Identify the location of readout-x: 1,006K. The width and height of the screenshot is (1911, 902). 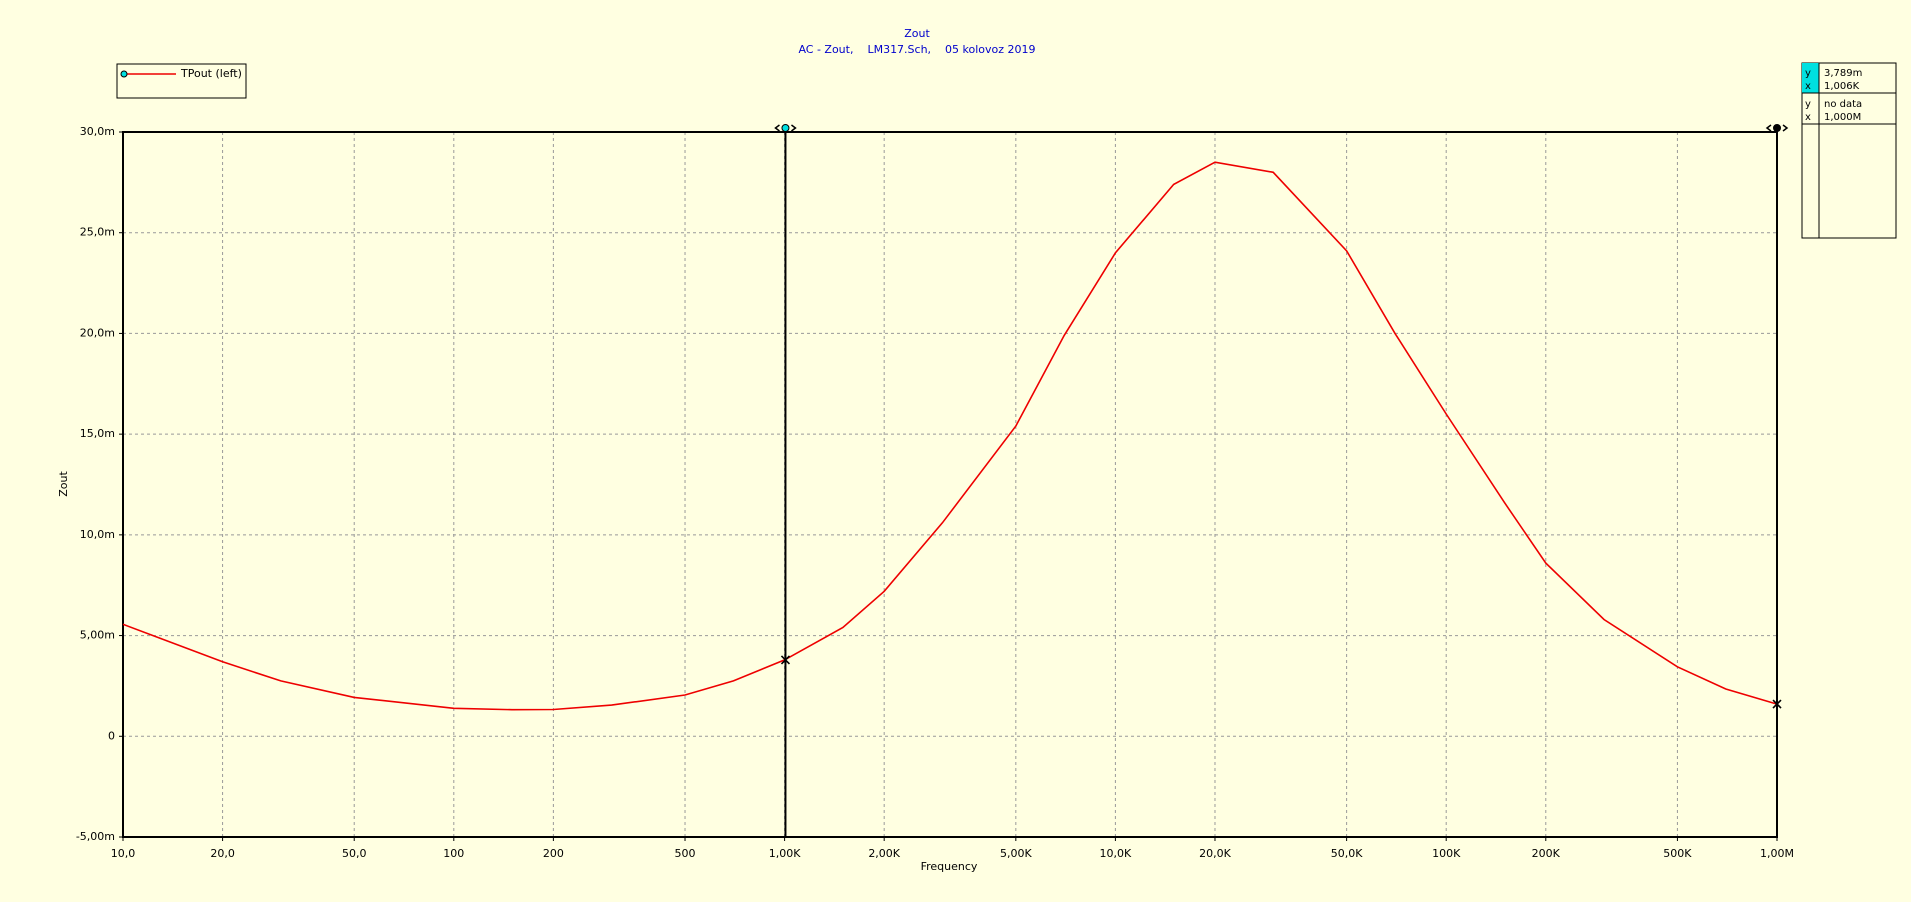
(1842, 86).